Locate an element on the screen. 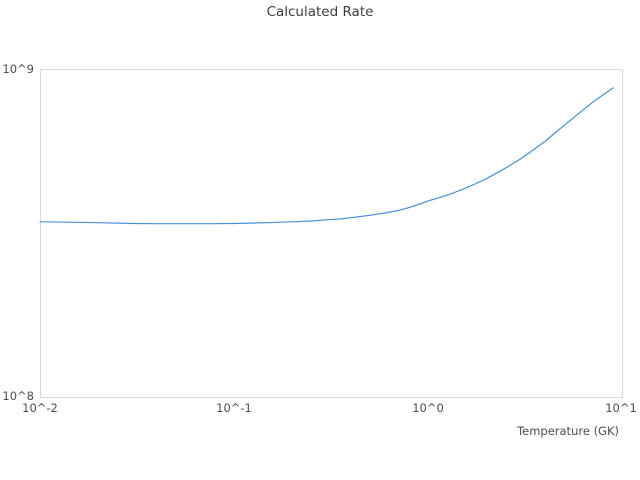 This screenshot has height=480, width=640. x-tick-label-1e0: 10^0 is located at coordinates (428, 408).